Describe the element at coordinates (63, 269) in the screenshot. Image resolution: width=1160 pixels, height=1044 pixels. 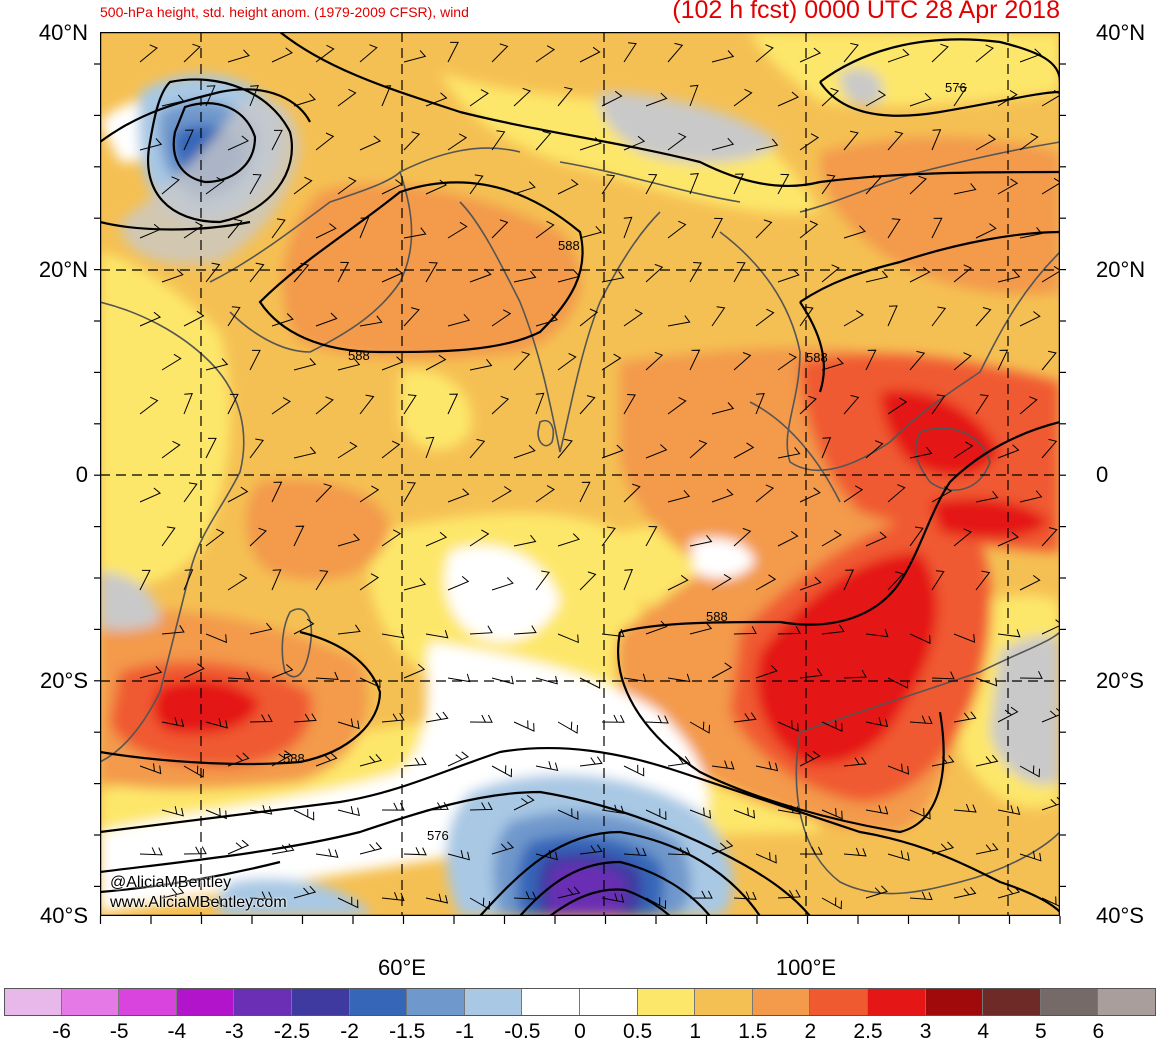
I see `lat-label-20n-left: 20°N` at that location.